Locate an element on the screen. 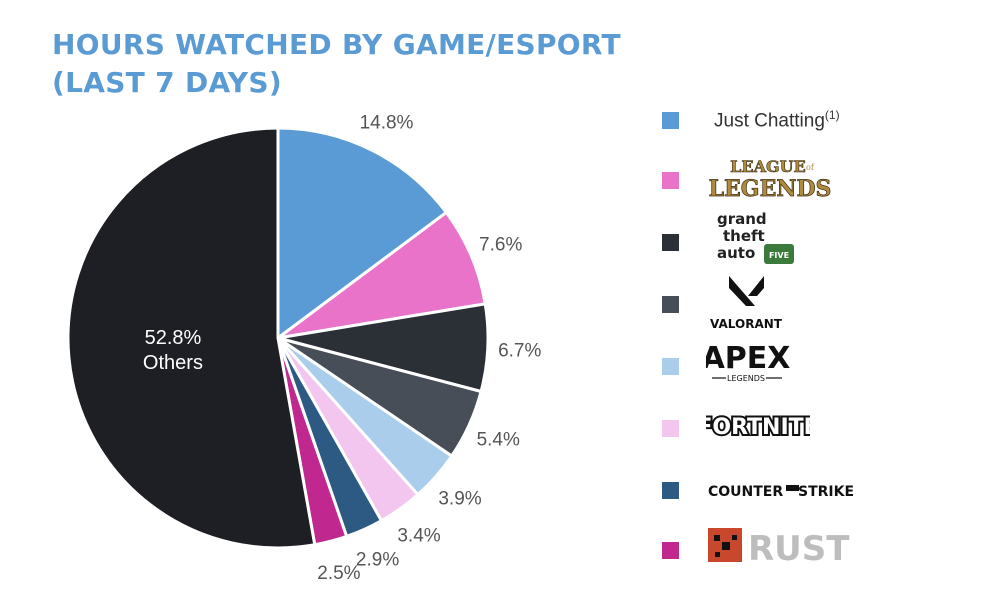 This screenshot has width=1002, height=594. legend-swatch-league-of-legends is located at coordinates (670, 180).